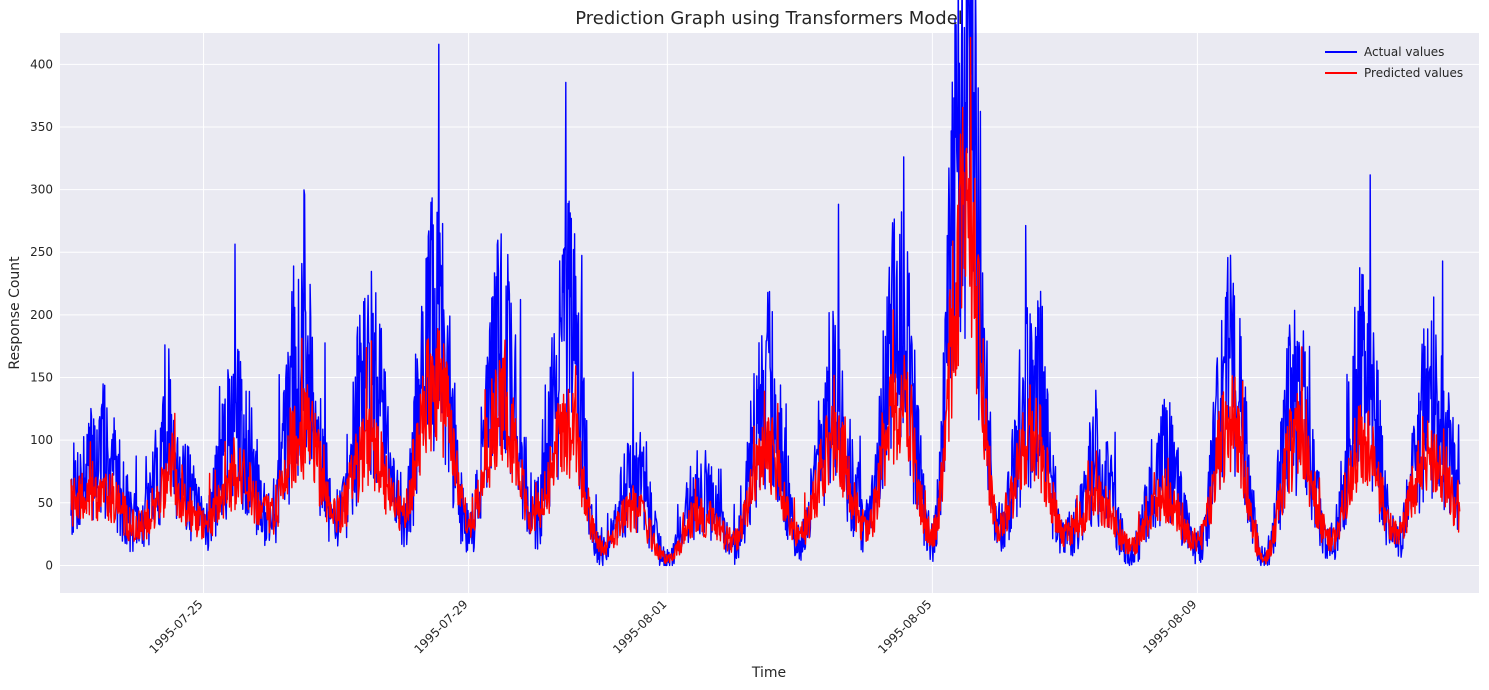 The width and height of the screenshot is (1489, 690). Describe the element at coordinates (1413, 73) in the screenshot. I see `legend-label-predicted: Predicted values` at that location.